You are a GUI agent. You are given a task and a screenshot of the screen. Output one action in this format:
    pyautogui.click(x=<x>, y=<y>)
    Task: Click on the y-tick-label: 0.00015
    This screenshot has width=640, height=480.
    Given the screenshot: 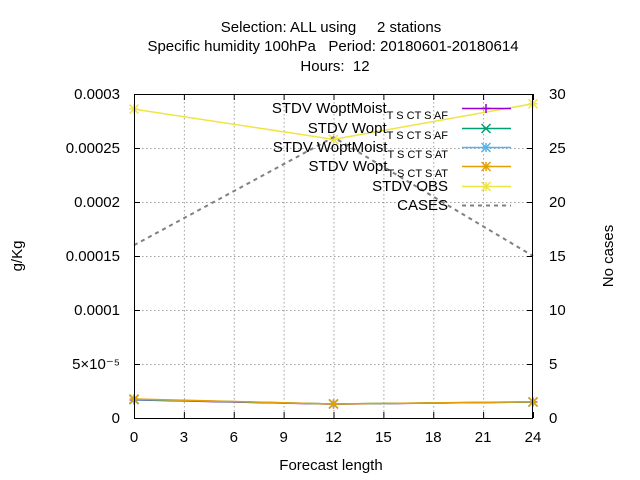 What is the action you would take?
    pyautogui.click(x=93, y=256)
    